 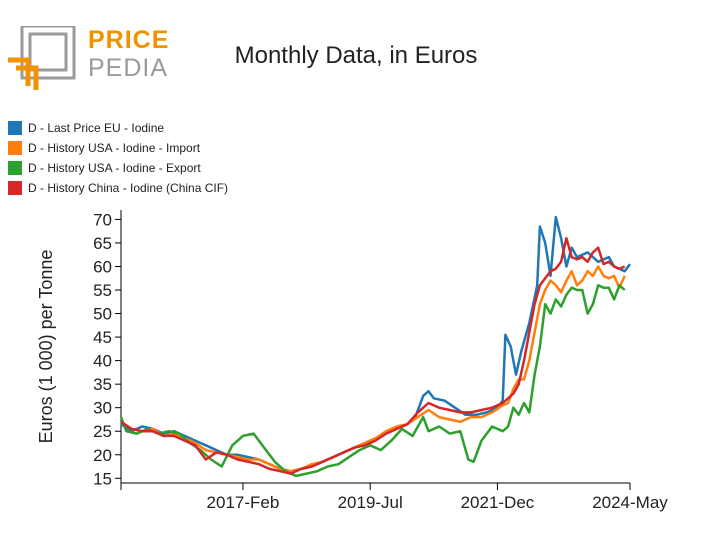 I want to click on legend-item: D - History USA - Iodine - Import, so click(x=118, y=148).